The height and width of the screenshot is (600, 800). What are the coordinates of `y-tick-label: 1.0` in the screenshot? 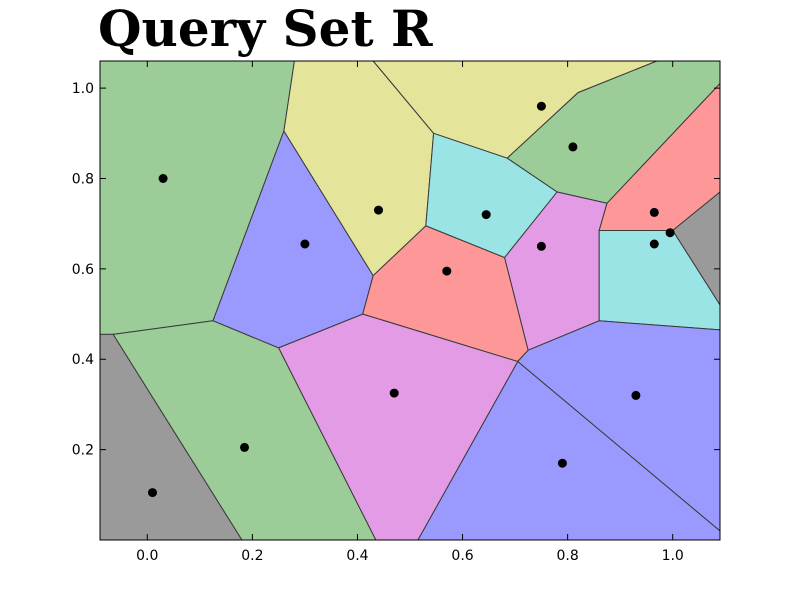 It's located at (83, 89).